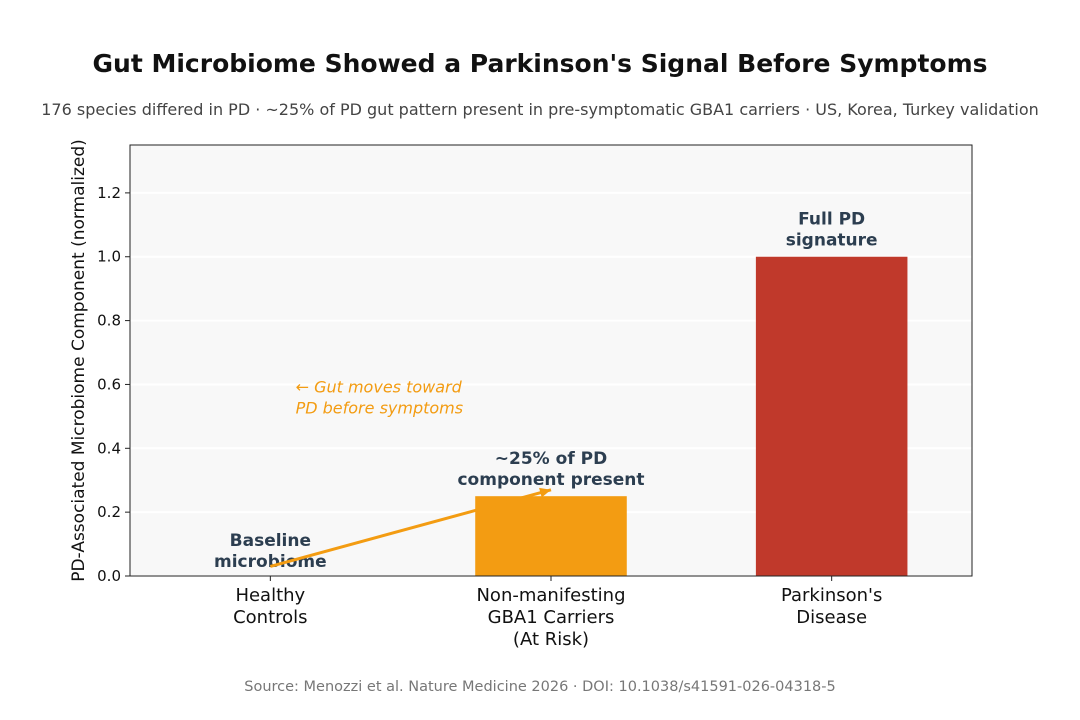 The width and height of the screenshot is (1080, 720). What do you see at coordinates (109, 193) in the screenshot?
I see `y-tick-label: 1.2` at bounding box center [109, 193].